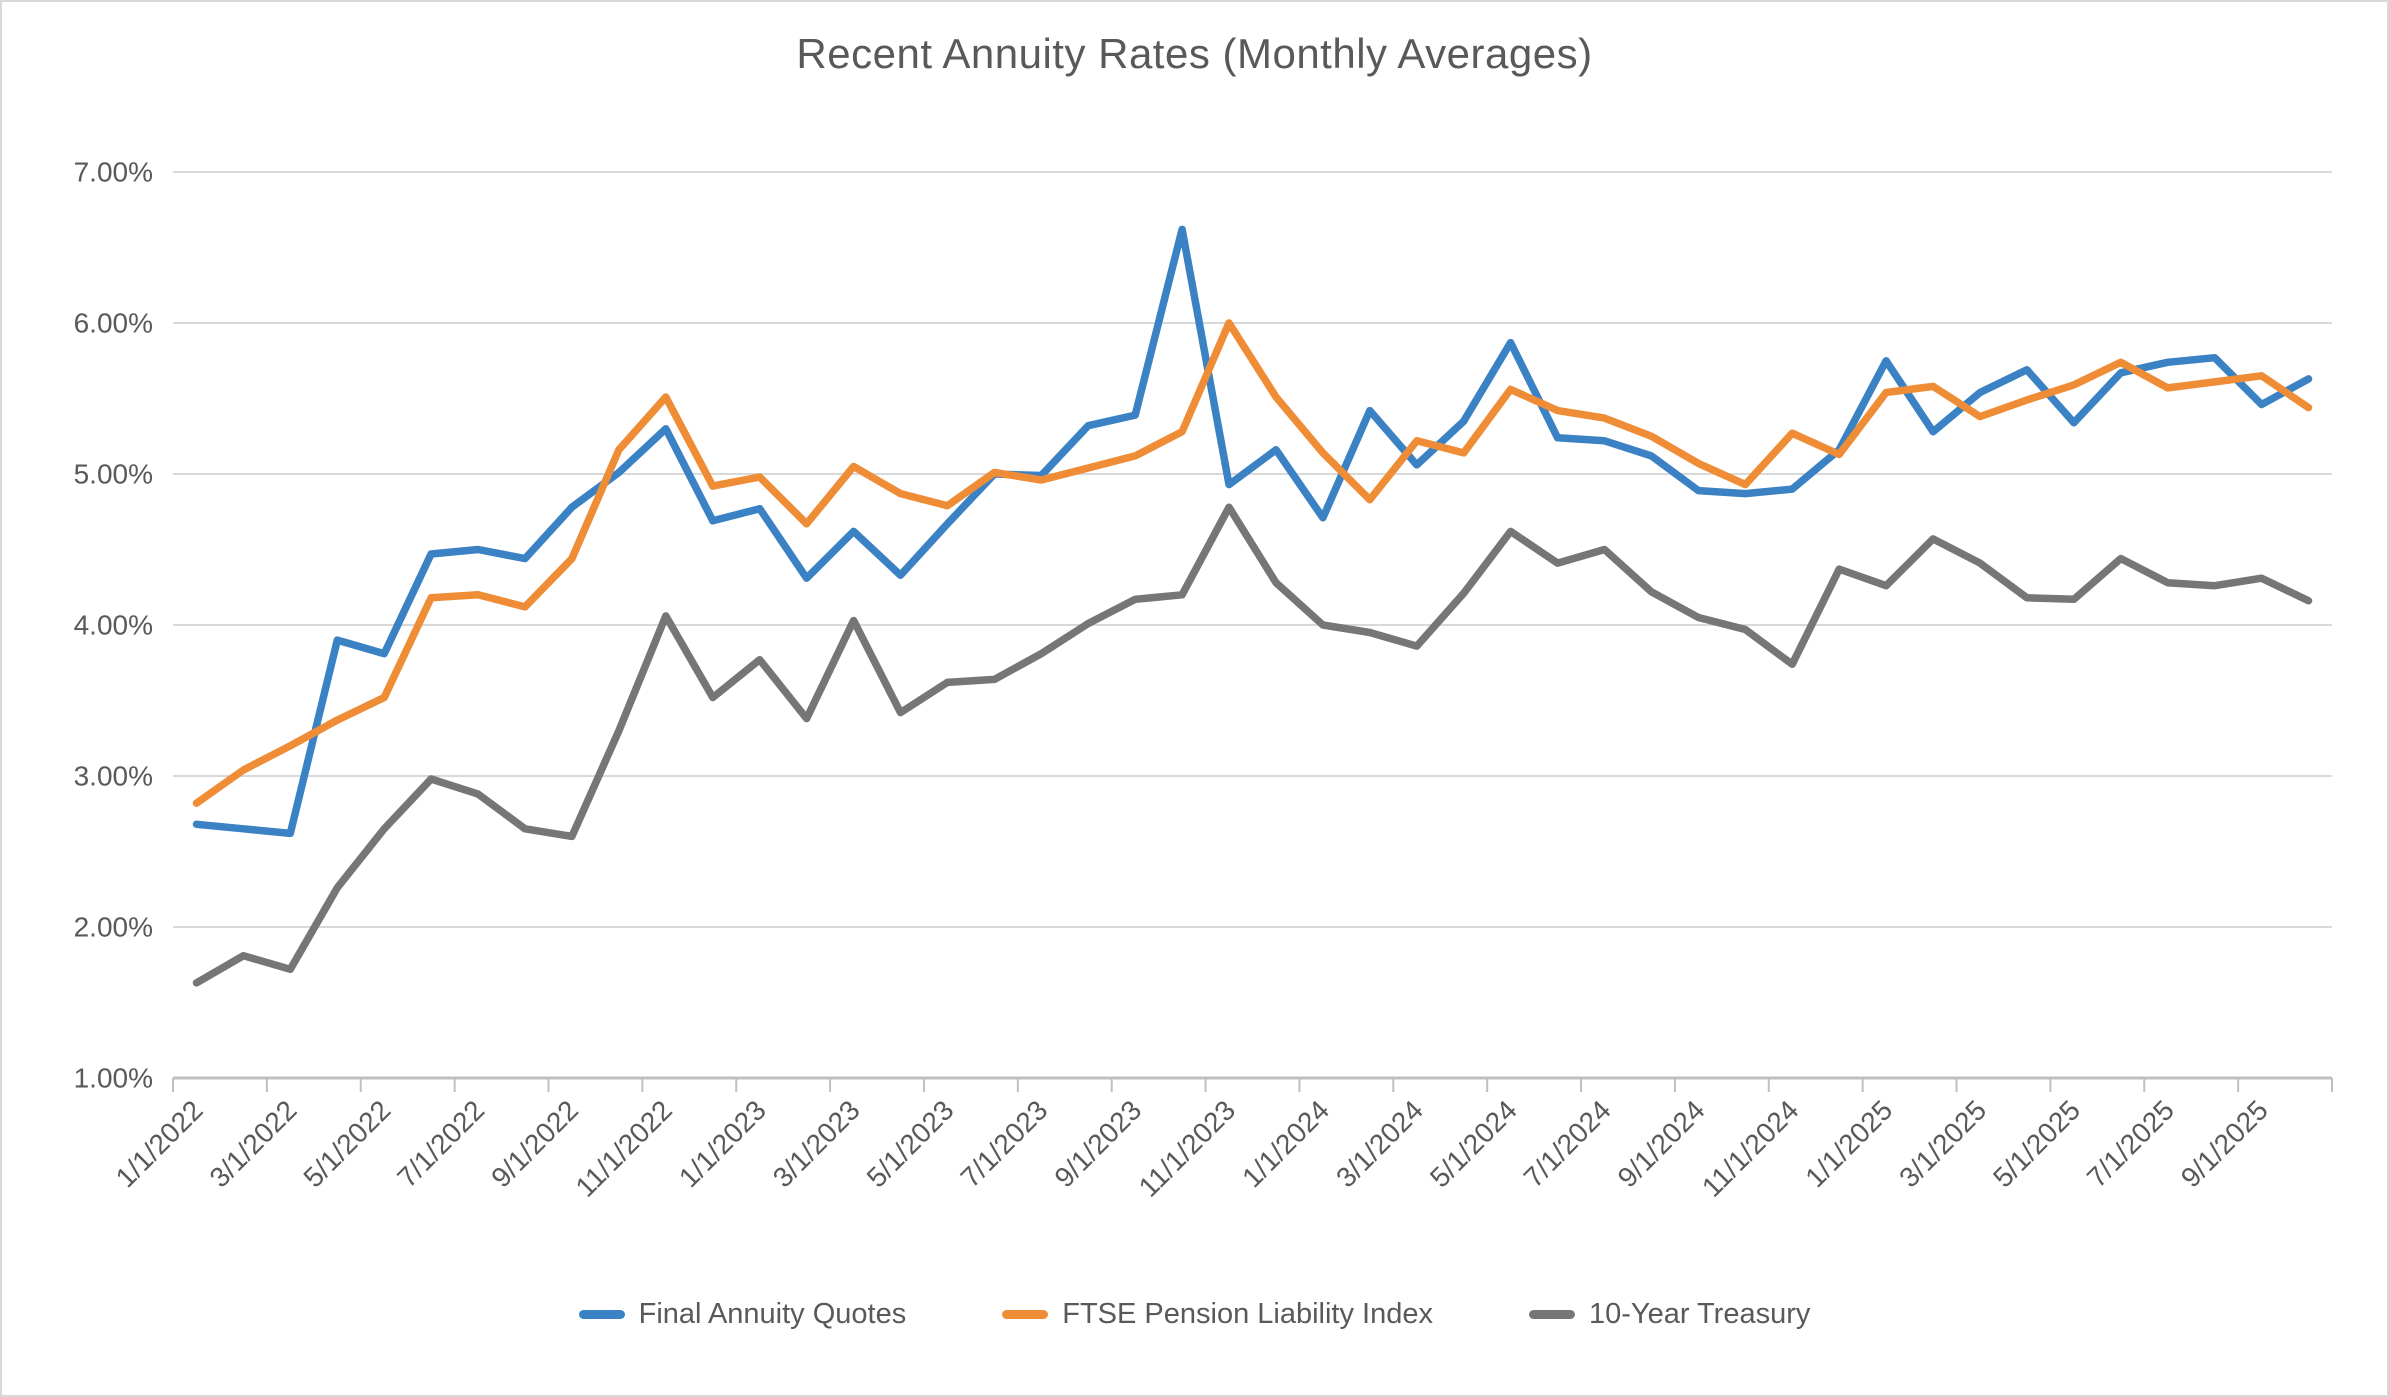  I want to click on x-axis-label: 7/1/2024, so click(1567, 1143).